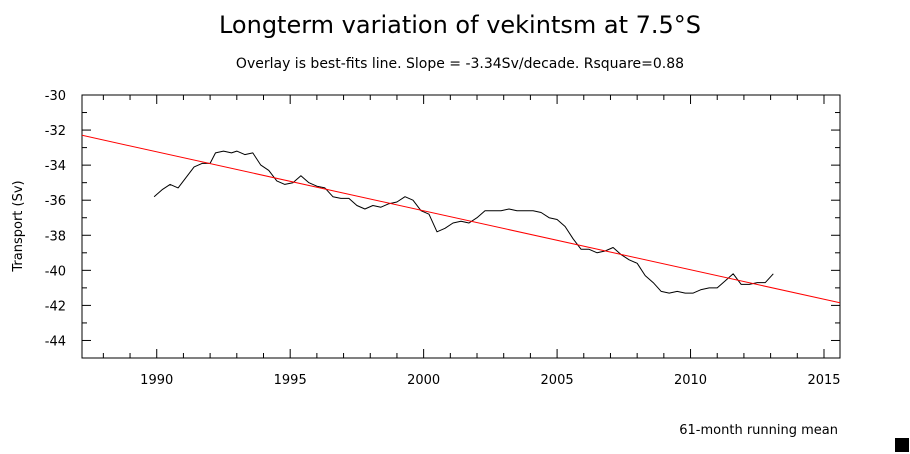  What do you see at coordinates (55, 131) in the screenshot?
I see `y-tick-label: -32` at bounding box center [55, 131].